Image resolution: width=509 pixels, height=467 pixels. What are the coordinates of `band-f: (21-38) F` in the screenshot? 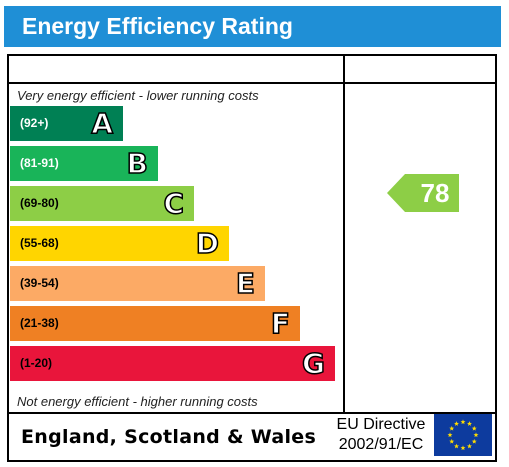 It's located at (155, 323).